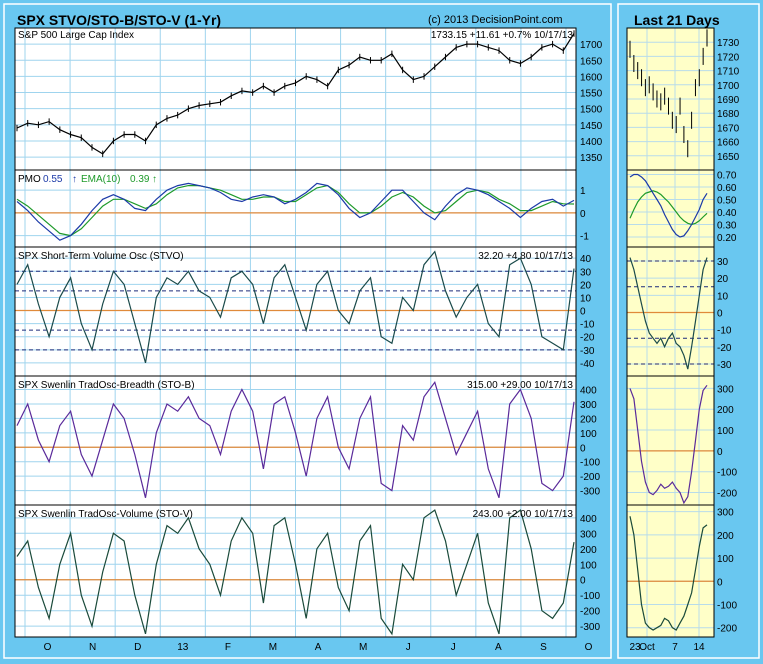 This screenshot has width=763, height=664. I want to click on pmo-line, so click(295, 211).